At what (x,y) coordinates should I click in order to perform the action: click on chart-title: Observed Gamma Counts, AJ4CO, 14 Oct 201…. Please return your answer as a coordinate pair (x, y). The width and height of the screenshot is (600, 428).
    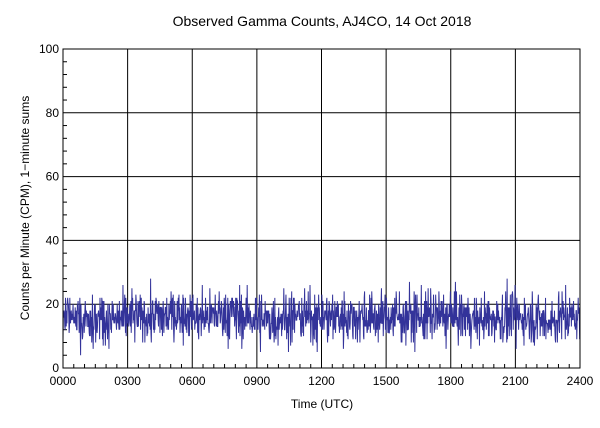
    Looking at the image, I should click on (322, 21).